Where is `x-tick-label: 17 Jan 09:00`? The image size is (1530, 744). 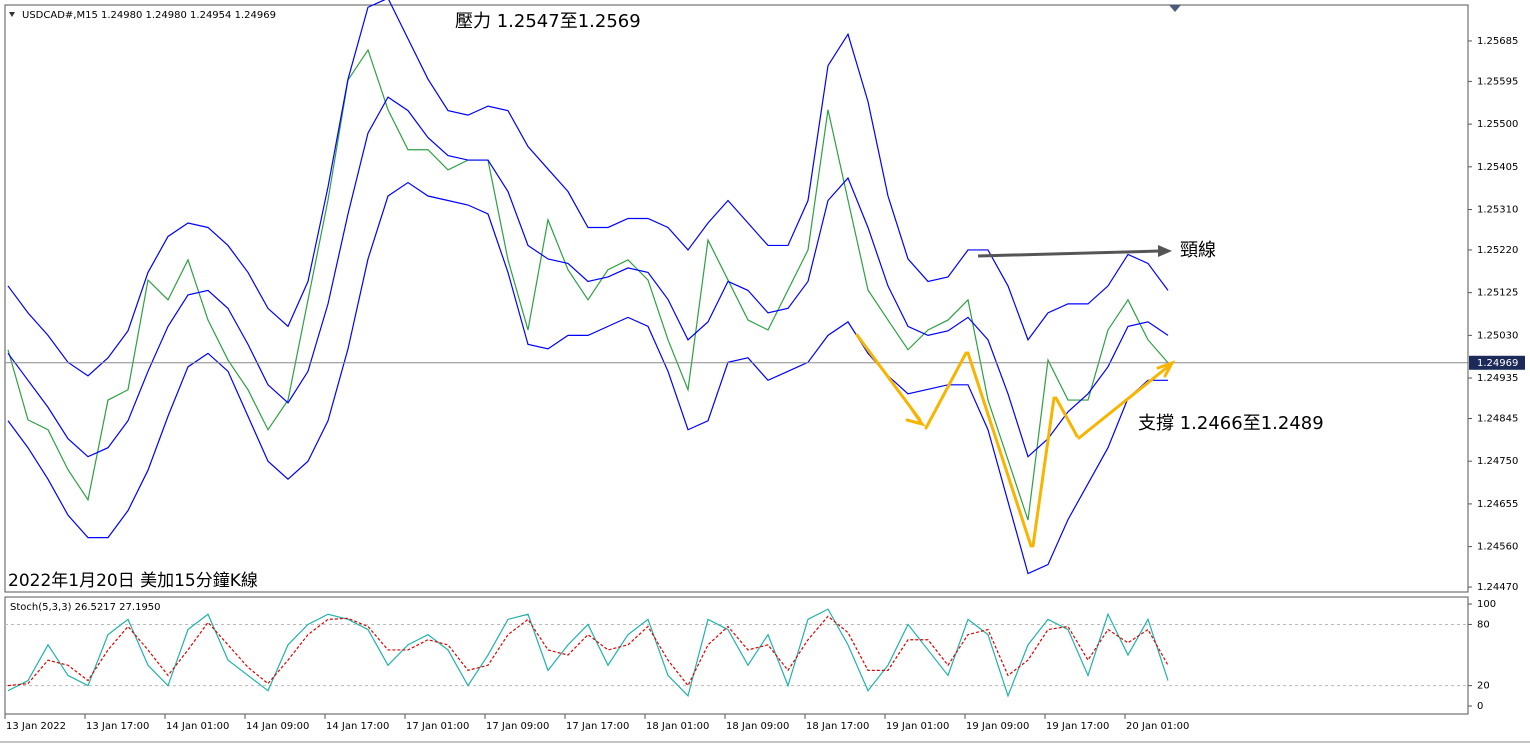
x-tick-label: 17 Jan 09:00 is located at coordinates (517, 726).